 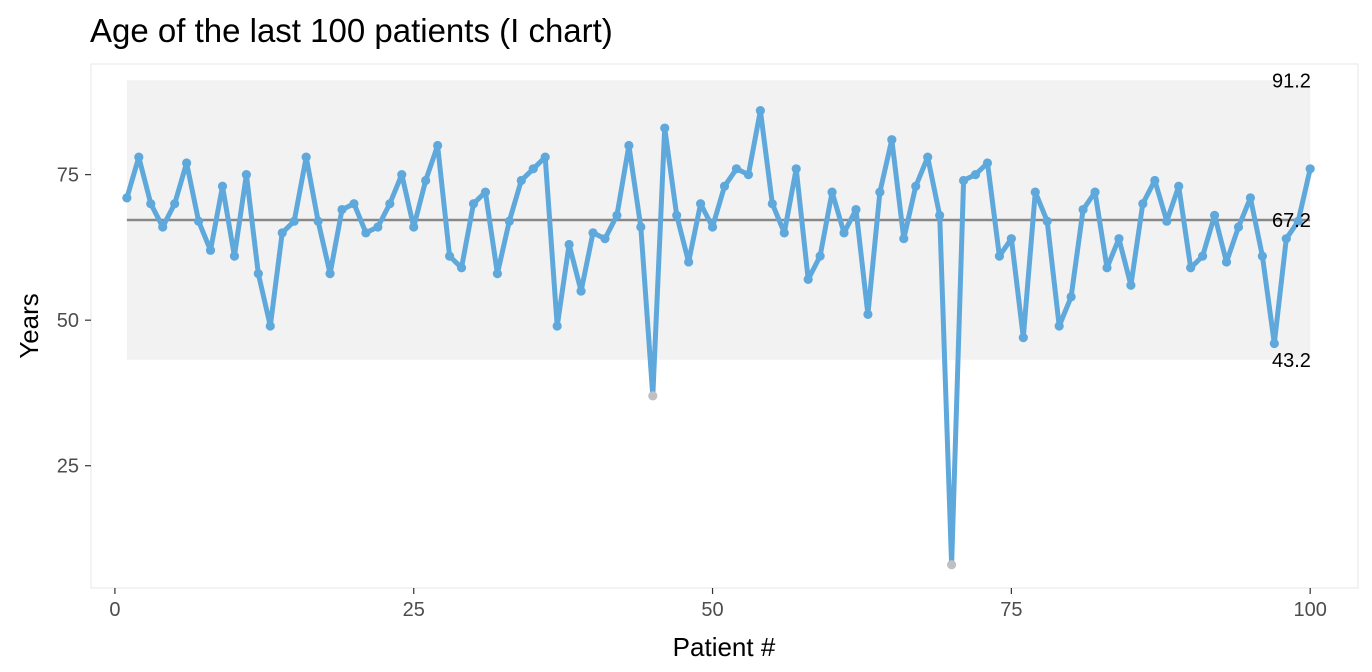 I want to click on x-tick-label: 100, so click(x=1310, y=610).